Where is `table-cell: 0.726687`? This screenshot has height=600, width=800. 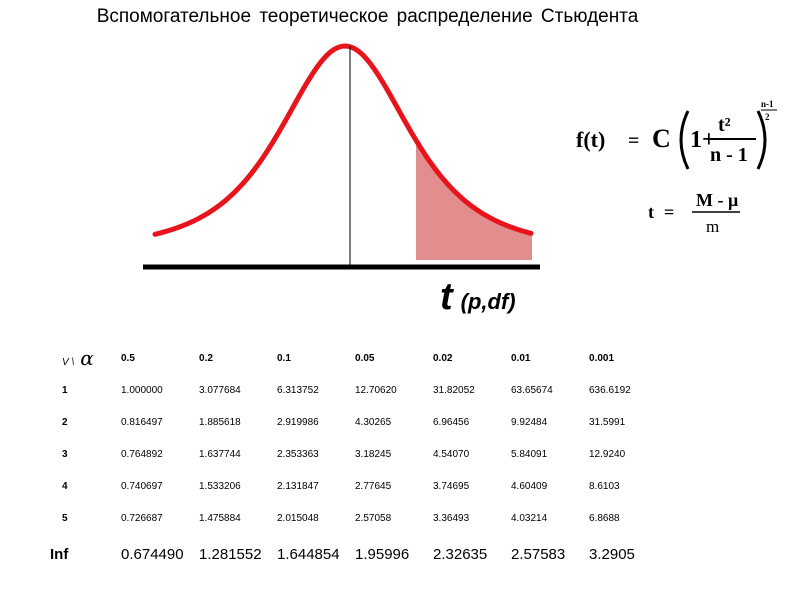 table-cell: 0.726687 is located at coordinates (142, 518).